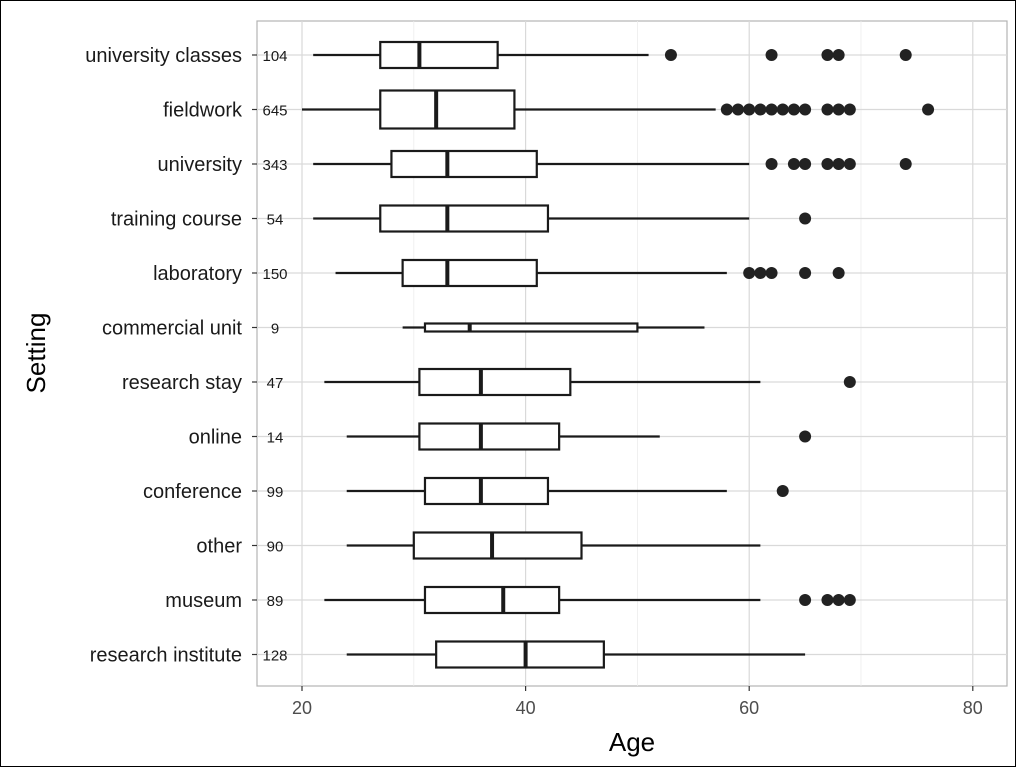 Image resolution: width=1016 pixels, height=767 pixels. What do you see at coordinates (567, 491) in the screenshot?
I see `box-conference` at bounding box center [567, 491].